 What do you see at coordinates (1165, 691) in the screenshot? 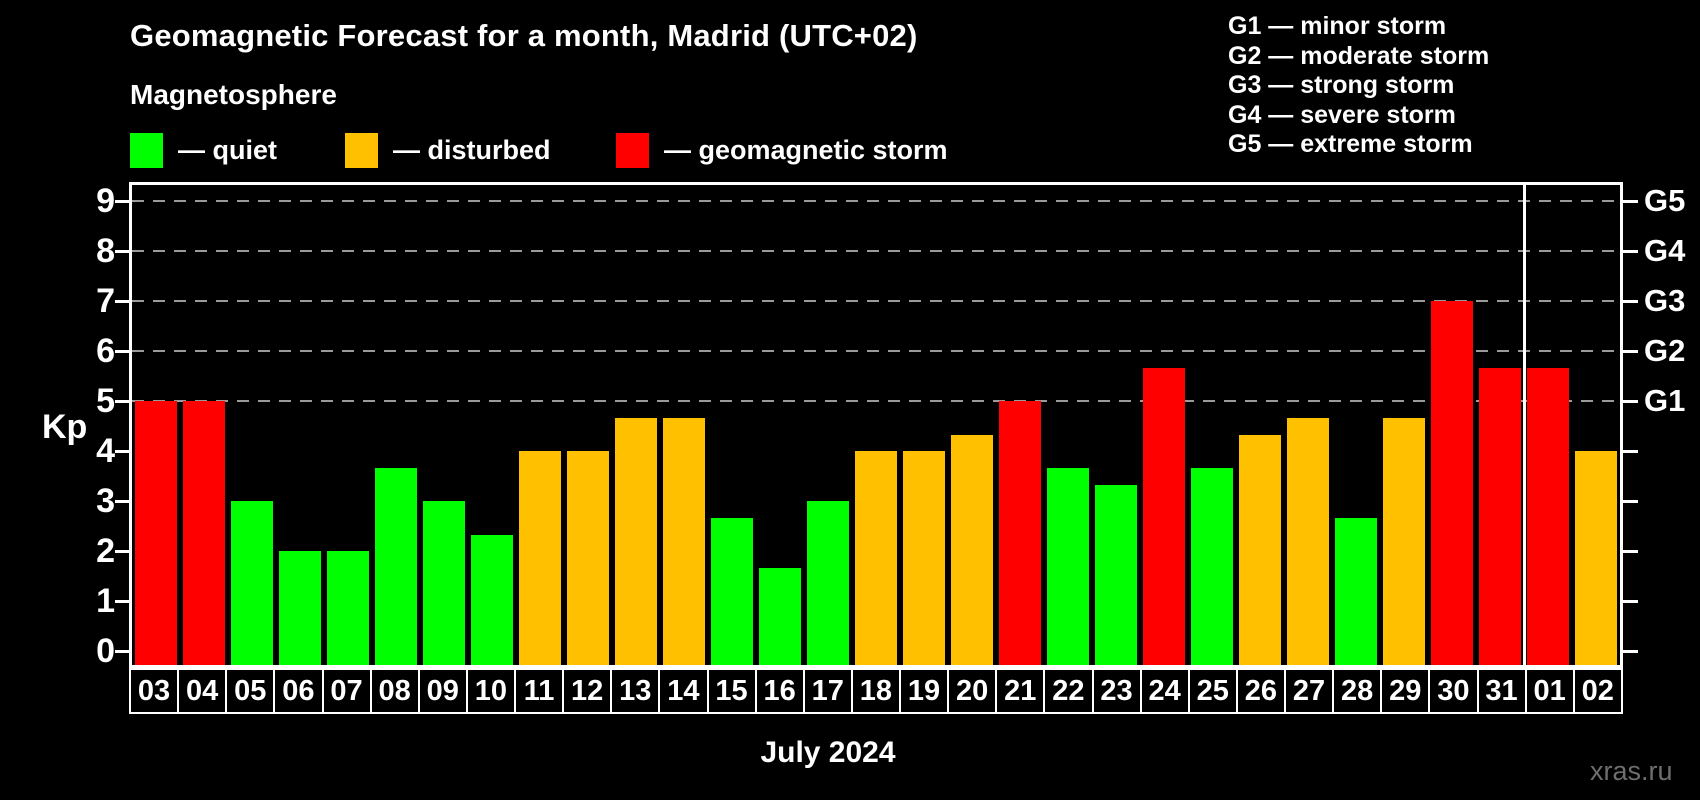
I see `day-label-24: 24` at bounding box center [1165, 691].